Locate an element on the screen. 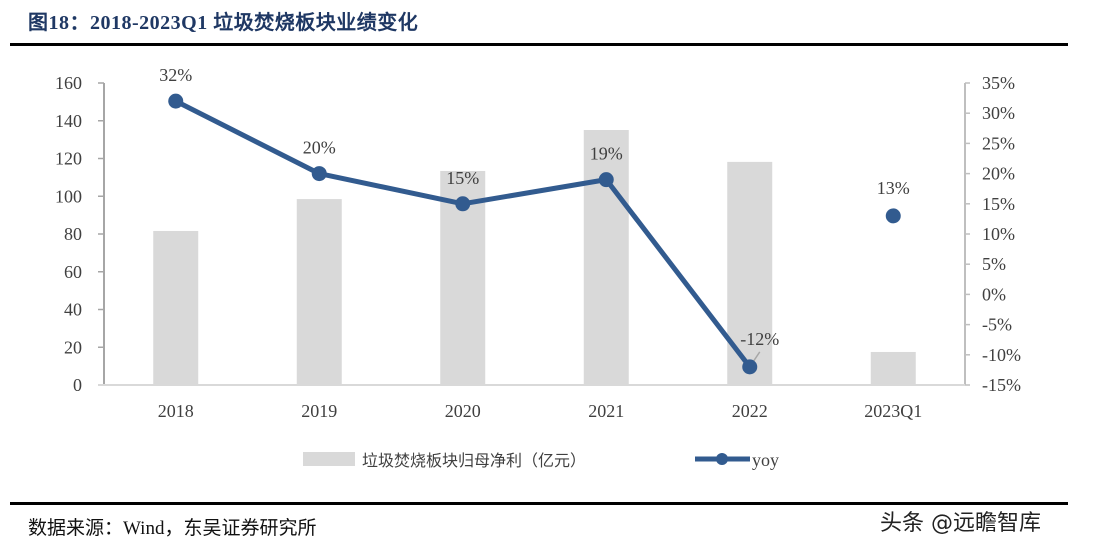 This screenshot has height=550, width=1099. legend-line-marker is located at coordinates (722, 459).